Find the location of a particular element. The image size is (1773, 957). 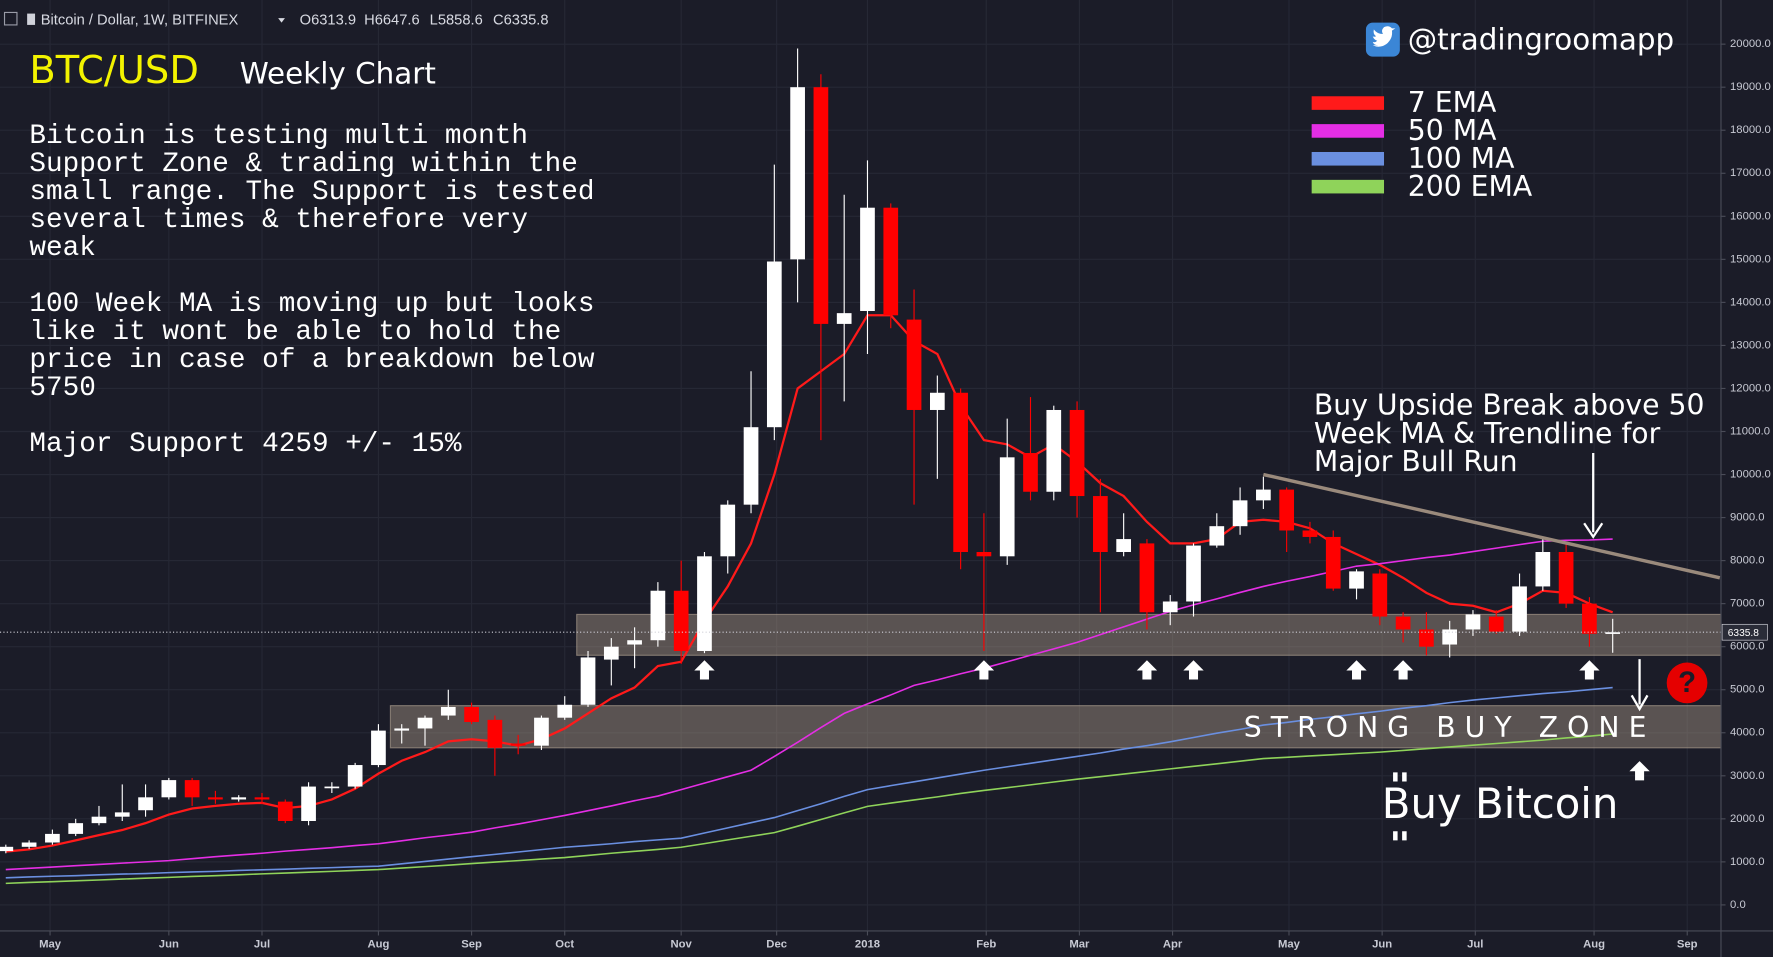

header-icon is located at coordinates (10, 18).